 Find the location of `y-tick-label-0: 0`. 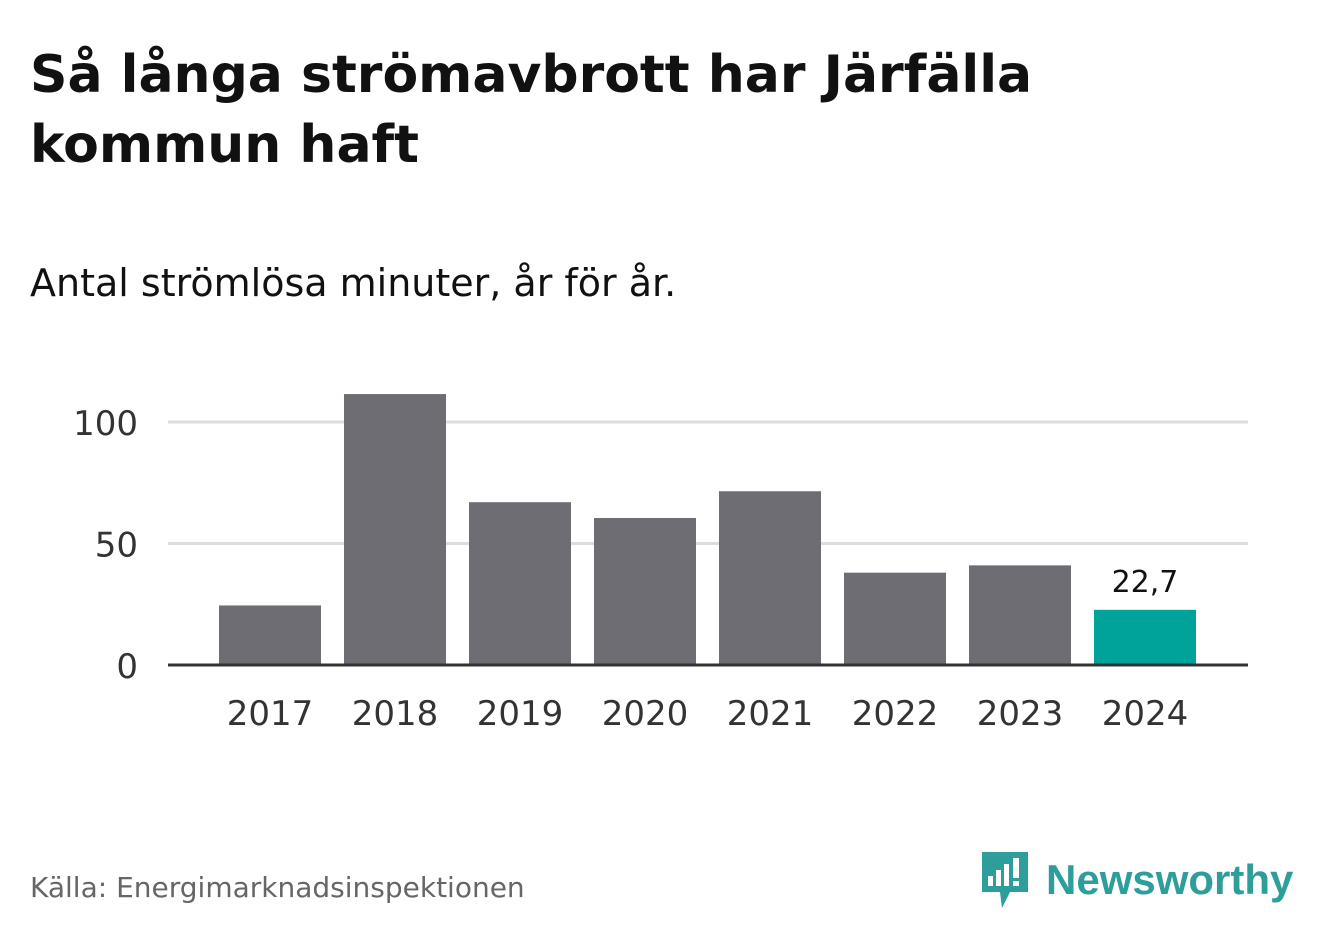

y-tick-label-0: 0 is located at coordinates (127, 667).